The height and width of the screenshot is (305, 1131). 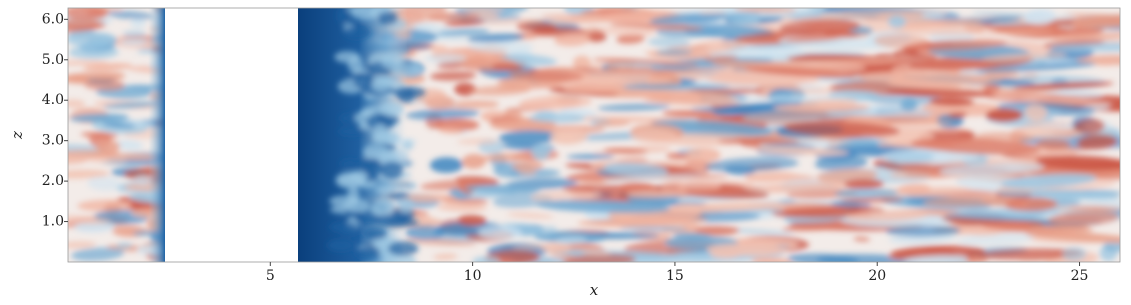 I want to click on y-tick-label: 4.0, so click(x=53, y=100).